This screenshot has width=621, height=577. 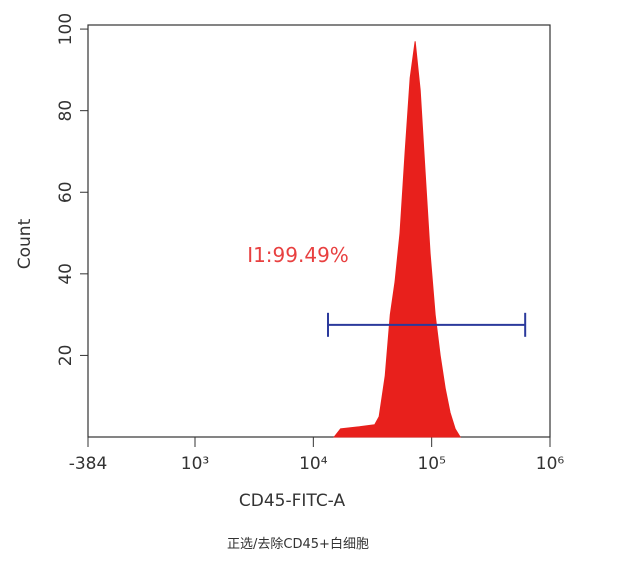 I want to click on gate-label: I1:99.49%, so click(x=298, y=255).